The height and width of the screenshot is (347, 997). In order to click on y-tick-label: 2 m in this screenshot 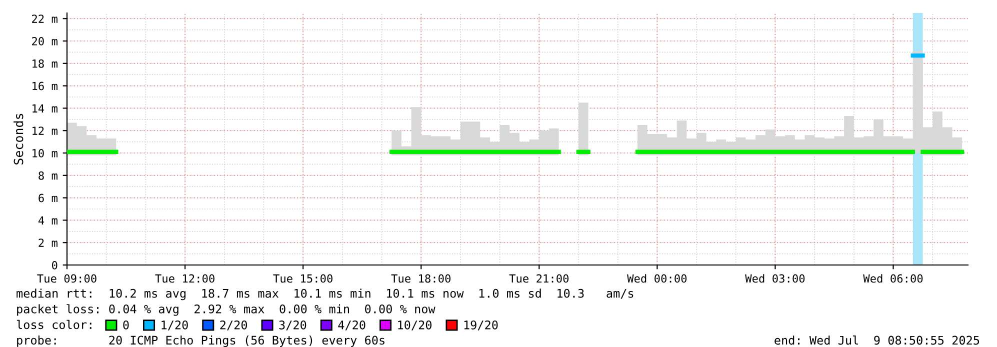, I will do `click(48, 242)`.